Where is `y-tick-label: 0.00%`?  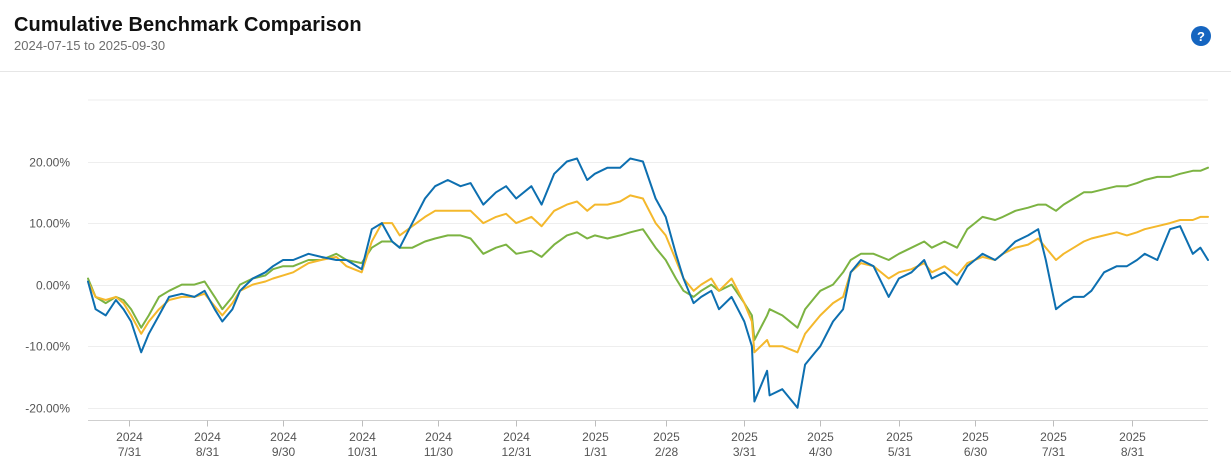
y-tick-label: 0.00% is located at coordinates (53, 286).